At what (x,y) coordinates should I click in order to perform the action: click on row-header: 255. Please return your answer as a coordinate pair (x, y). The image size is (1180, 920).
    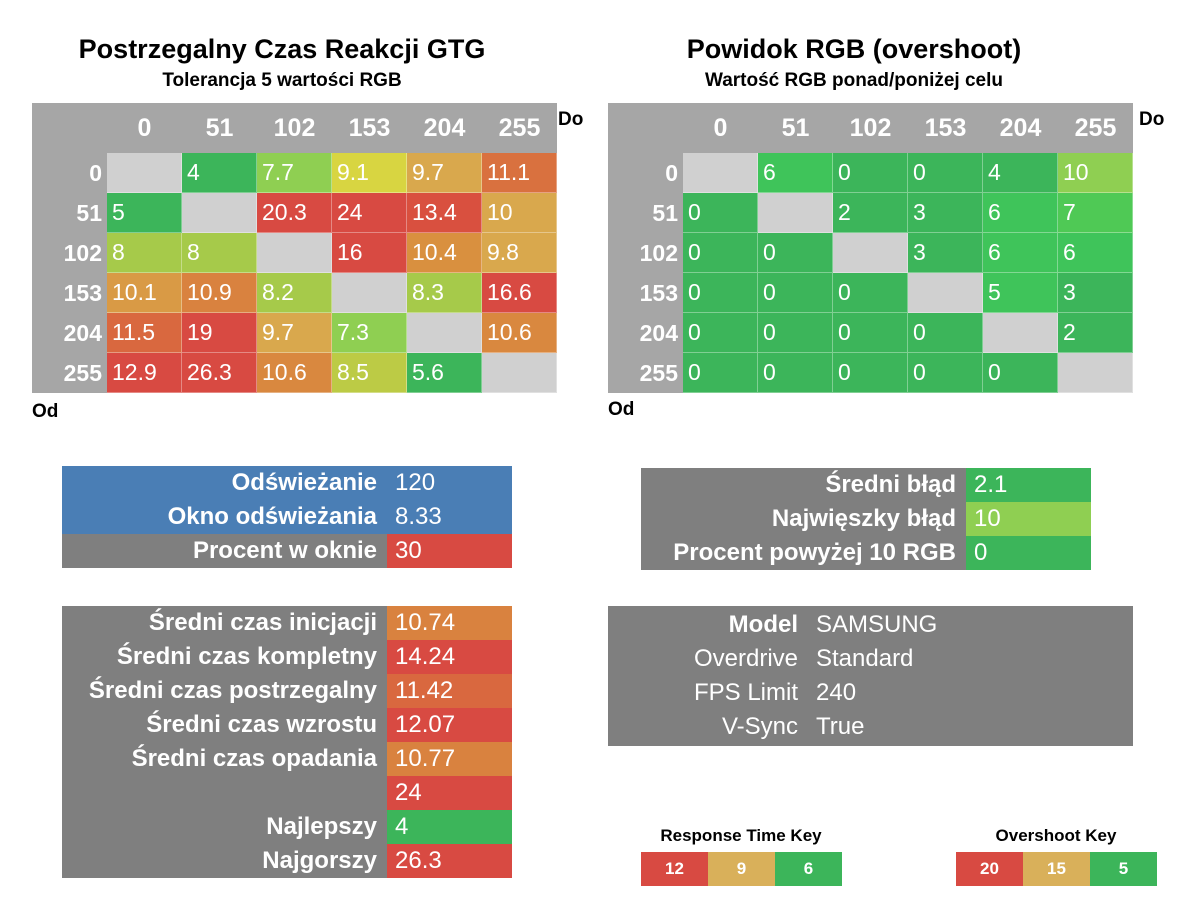
    Looking at the image, I should click on (645, 373).